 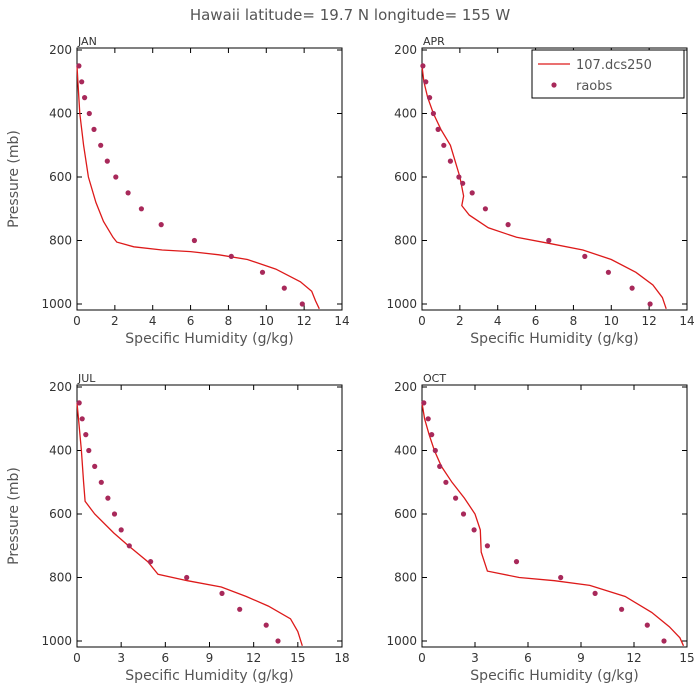 What do you see at coordinates (608, 74) in the screenshot?
I see `legend: 107.dcs250 raobs` at bounding box center [608, 74].